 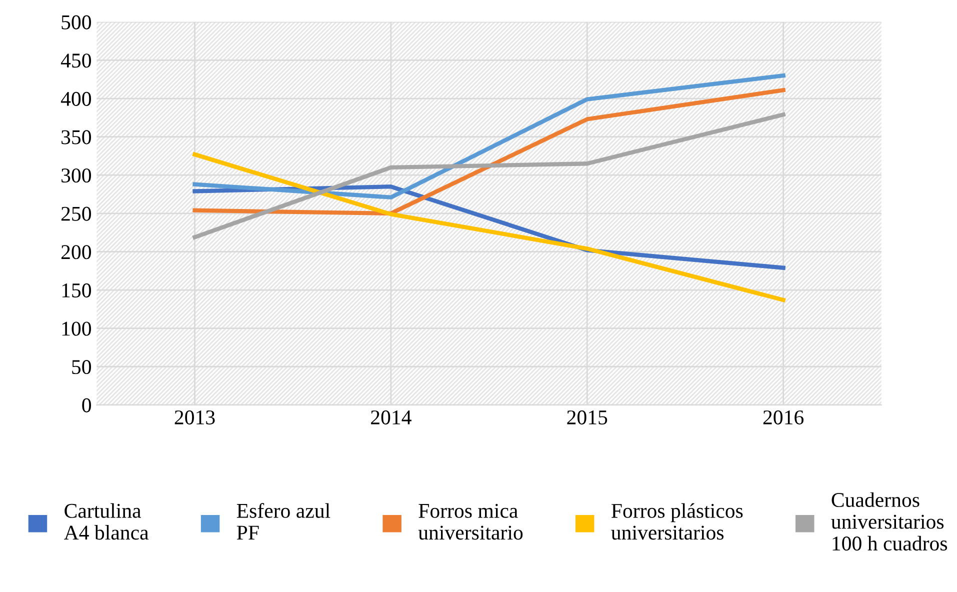 I want to click on y-tick-label: 300, so click(x=76, y=175).